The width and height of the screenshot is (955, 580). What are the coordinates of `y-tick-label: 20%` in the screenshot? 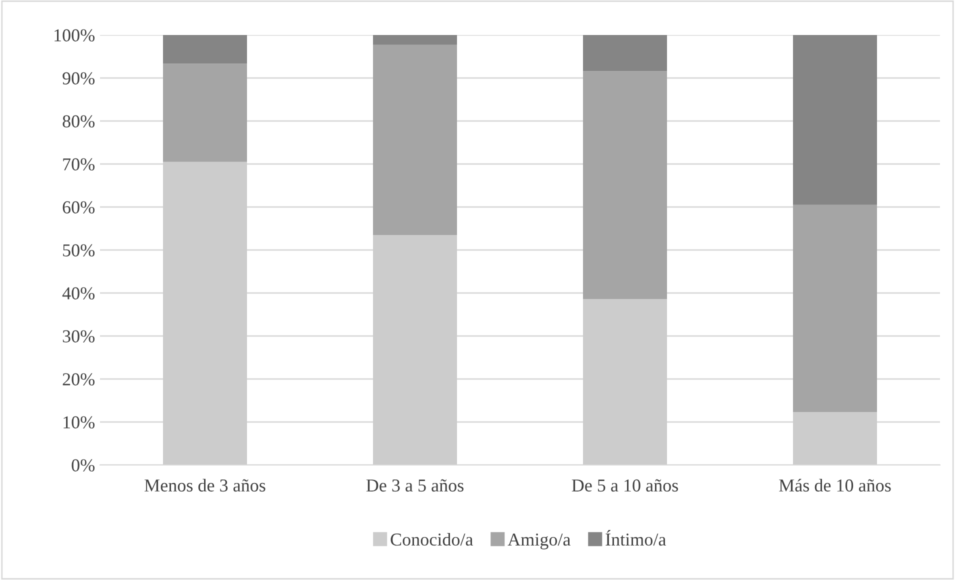 It's located at (78, 379).